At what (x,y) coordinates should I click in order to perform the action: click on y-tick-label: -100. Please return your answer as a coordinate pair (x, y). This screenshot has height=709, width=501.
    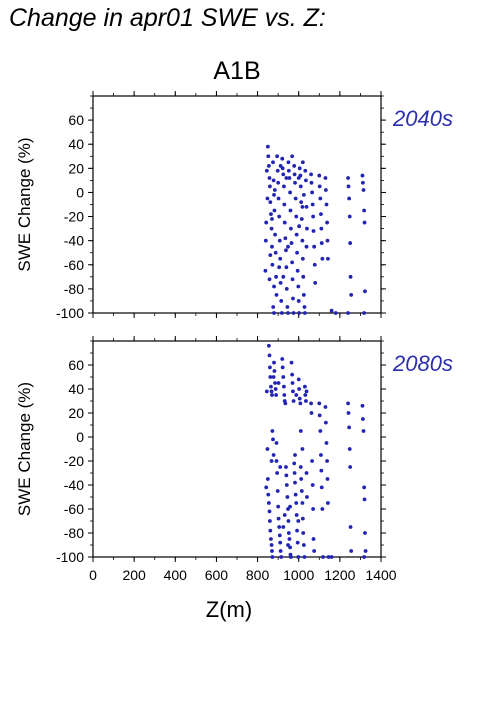
    Looking at the image, I should click on (70, 557).